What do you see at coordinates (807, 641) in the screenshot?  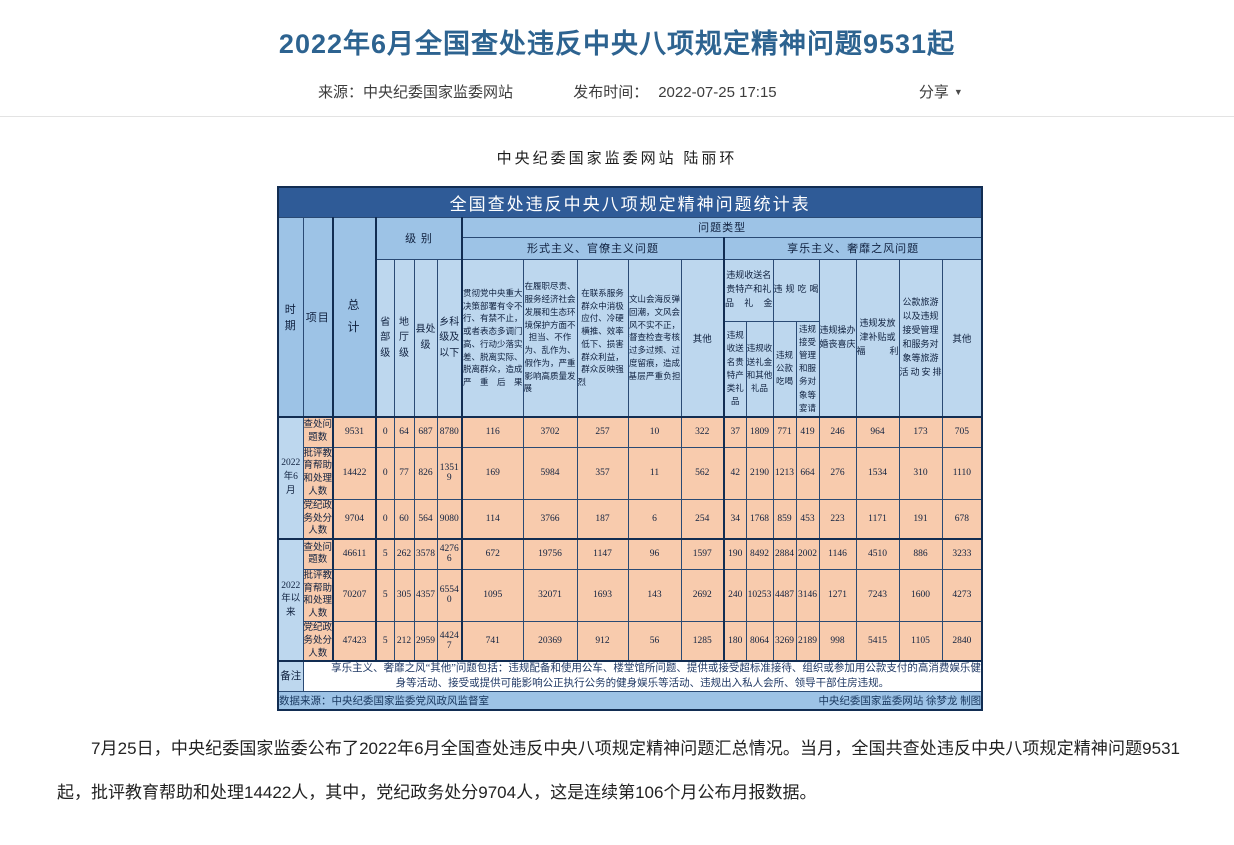 I see `value-cell: 2189` at bounding box center [807, 641].